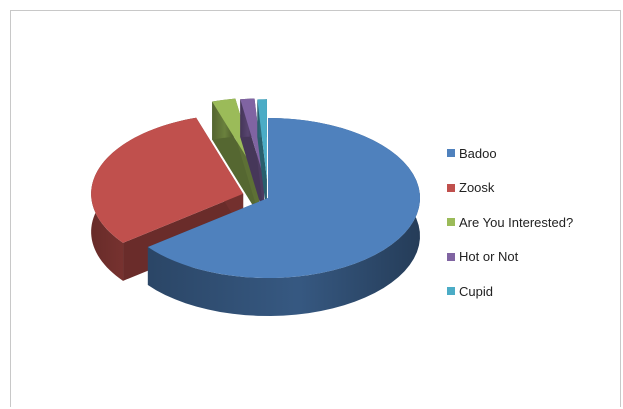 The image size is (623, 409). I want to click on legend-item-hot-or-not: Hot or Not, so click(510, 257).